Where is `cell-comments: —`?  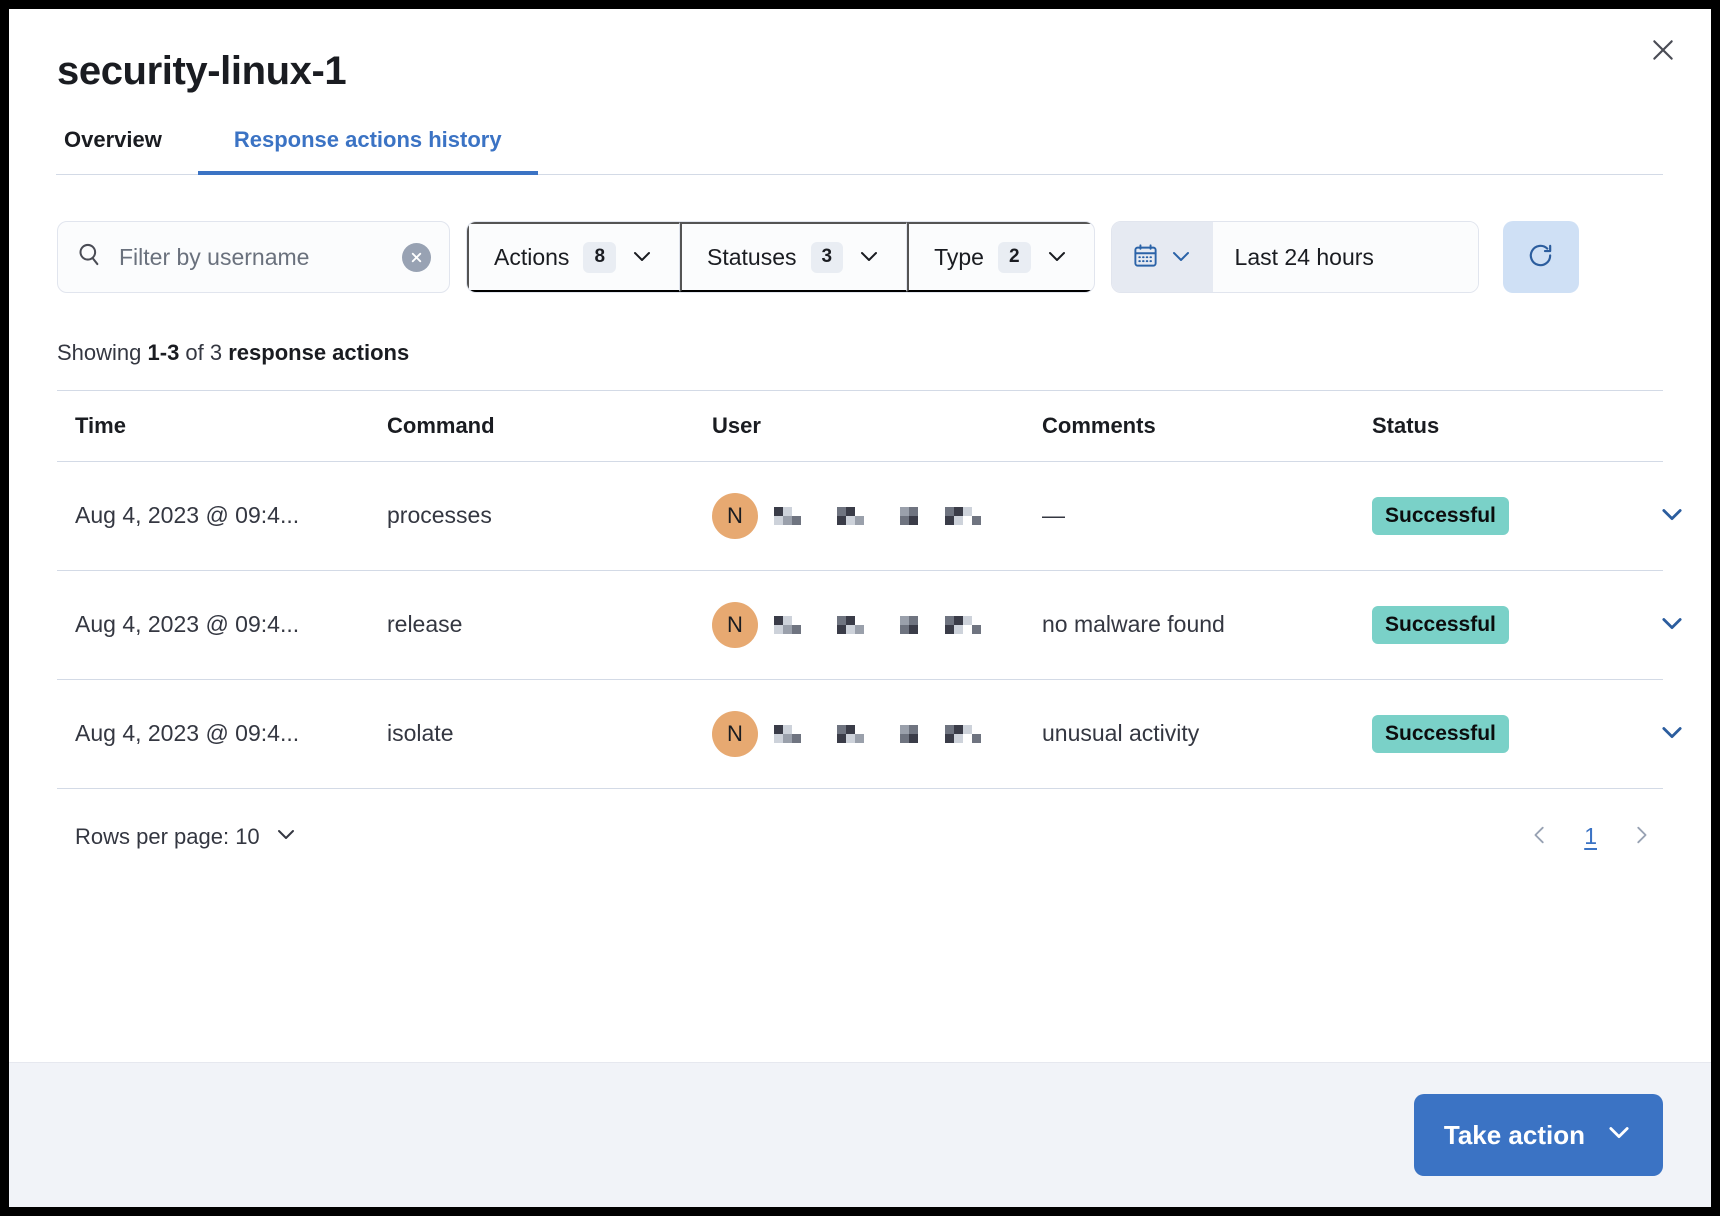 cell-comments: — is located at coordinates (1207, 516).